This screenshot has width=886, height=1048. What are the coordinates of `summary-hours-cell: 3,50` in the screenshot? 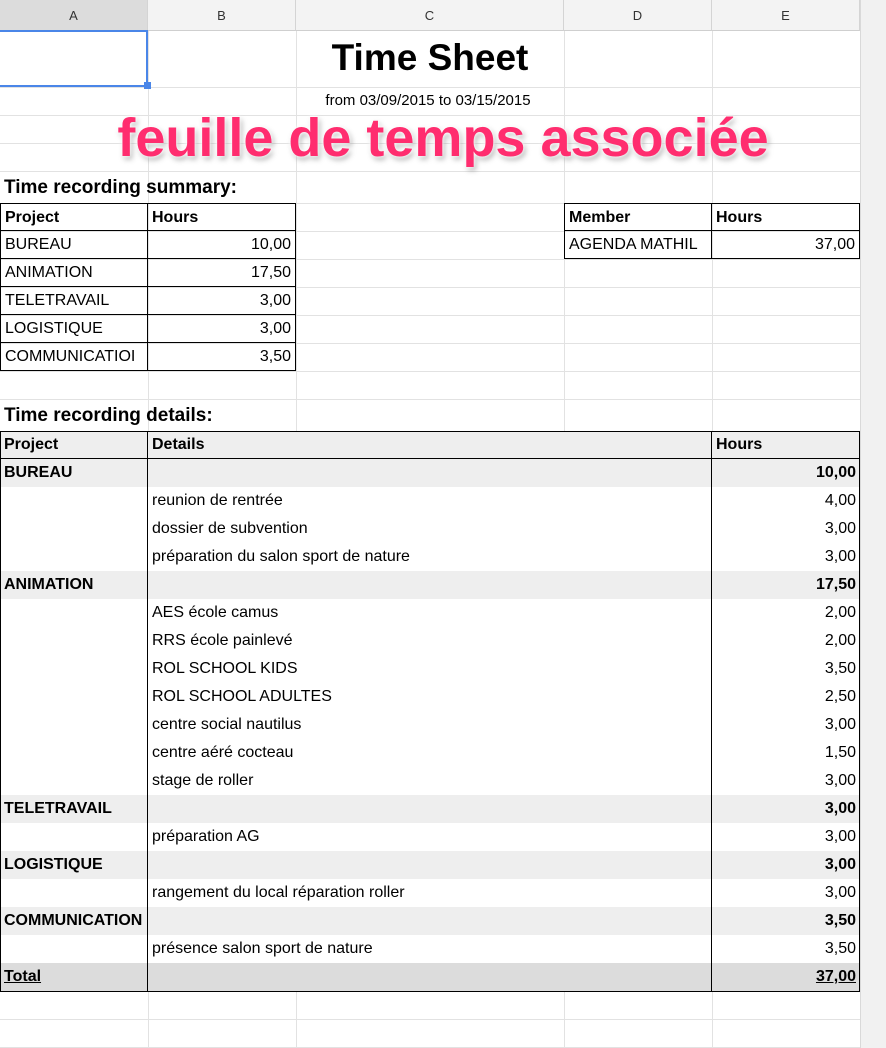 It's located at (222, 357).